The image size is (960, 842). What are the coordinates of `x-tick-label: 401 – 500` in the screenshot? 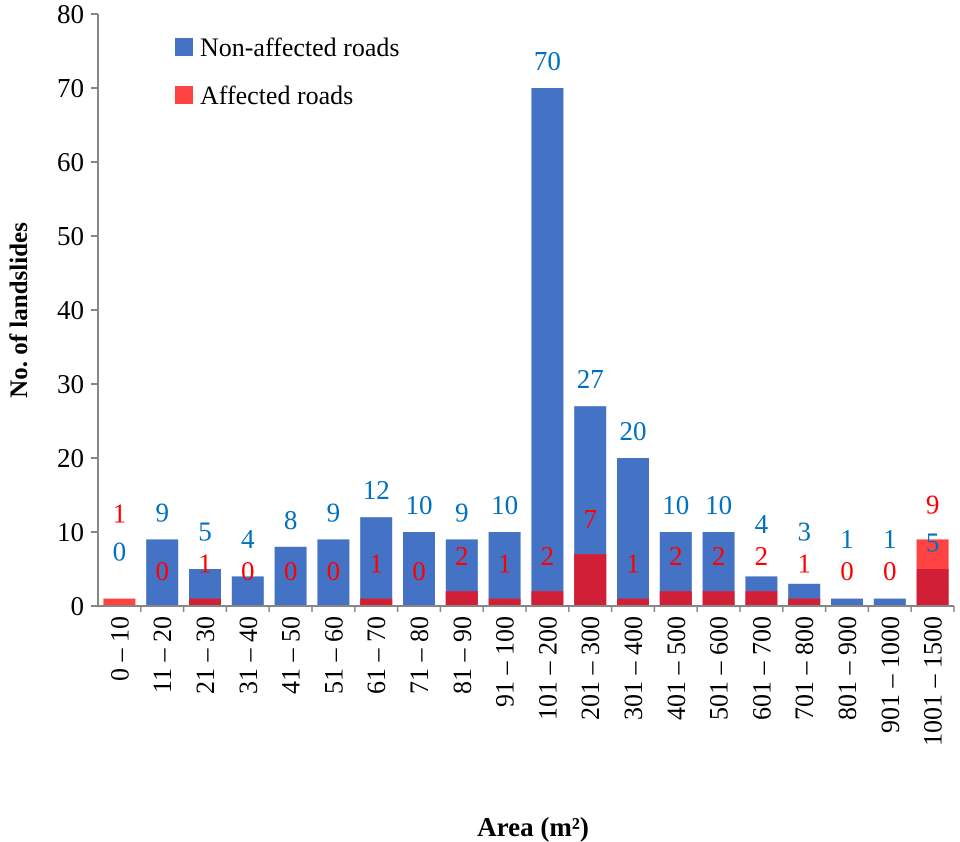 It's located at (676, 668).